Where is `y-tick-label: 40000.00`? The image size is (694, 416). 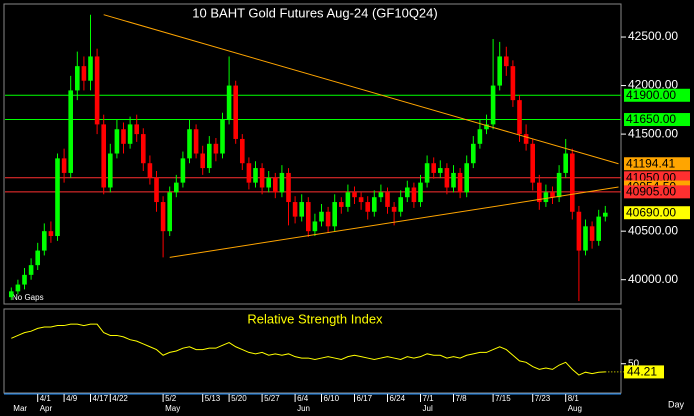
y-tick-label: 40000.00 is located at coordinates (653, 279).